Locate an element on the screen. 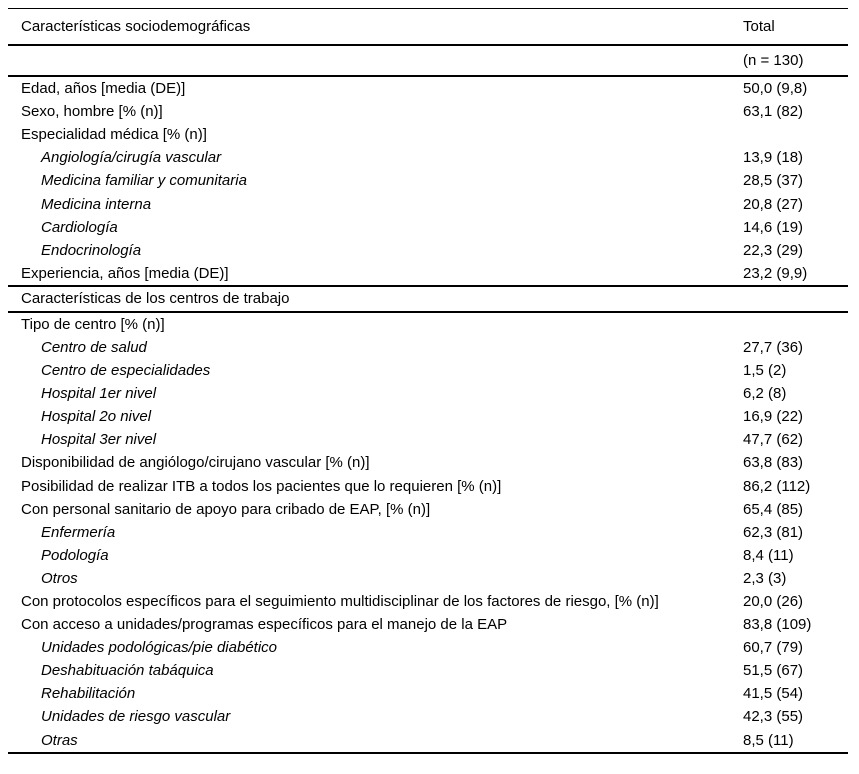 This screenshot has width=859, height=774. row-label: Medicina familiar y comunitaria is located at coordinates (144, 181).